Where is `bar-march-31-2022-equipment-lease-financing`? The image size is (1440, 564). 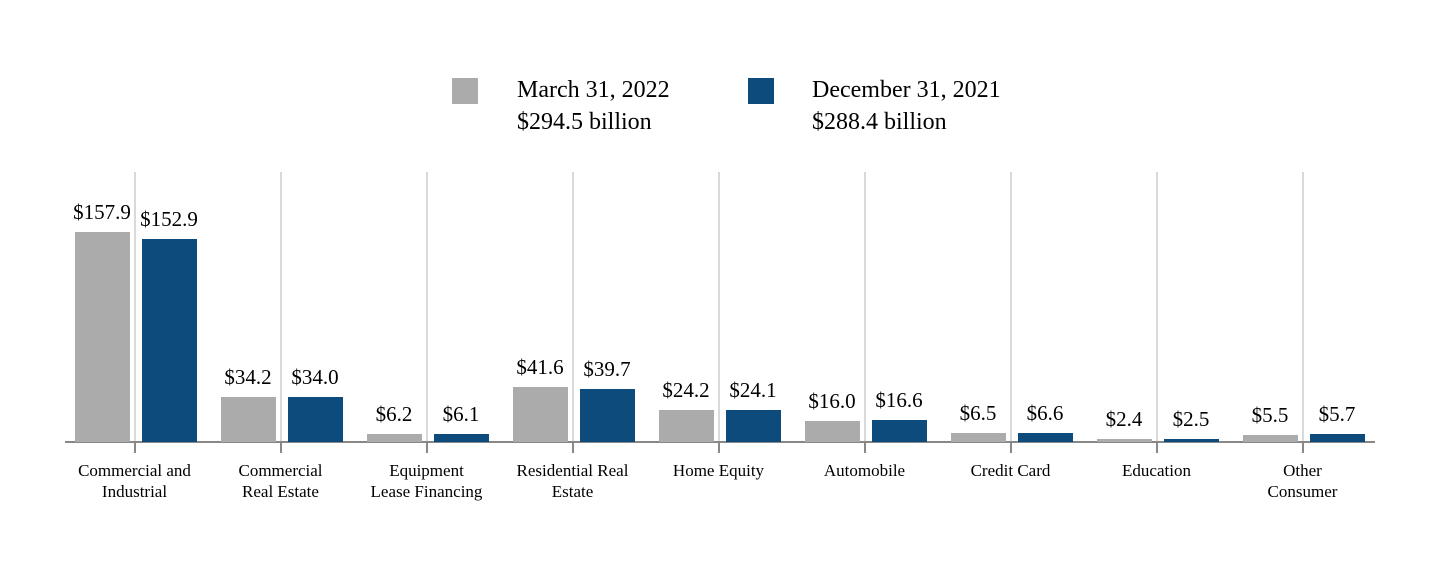 bar-march-31-2022-equipment-lease-financing is located at coordinates (394, 438).